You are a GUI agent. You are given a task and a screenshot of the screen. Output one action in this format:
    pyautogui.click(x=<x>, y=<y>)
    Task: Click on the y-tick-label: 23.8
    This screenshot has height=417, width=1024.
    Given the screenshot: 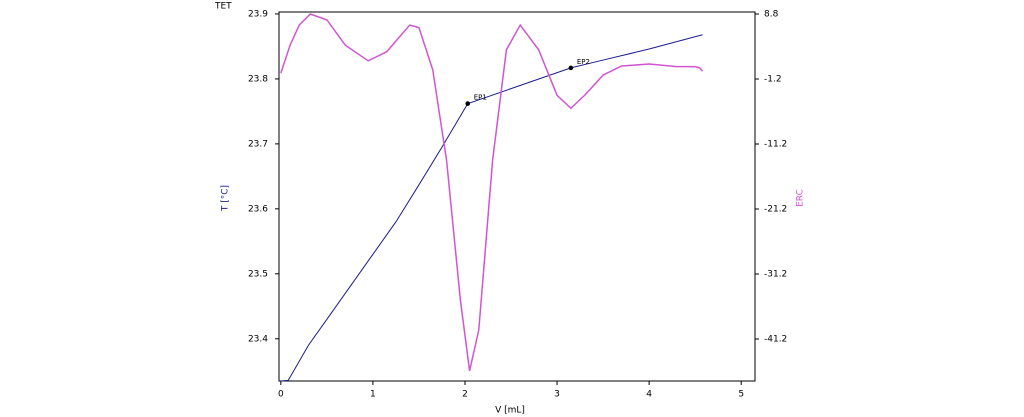 What is the action you would take?
    pyautogui.click(x=258, y=79)
    